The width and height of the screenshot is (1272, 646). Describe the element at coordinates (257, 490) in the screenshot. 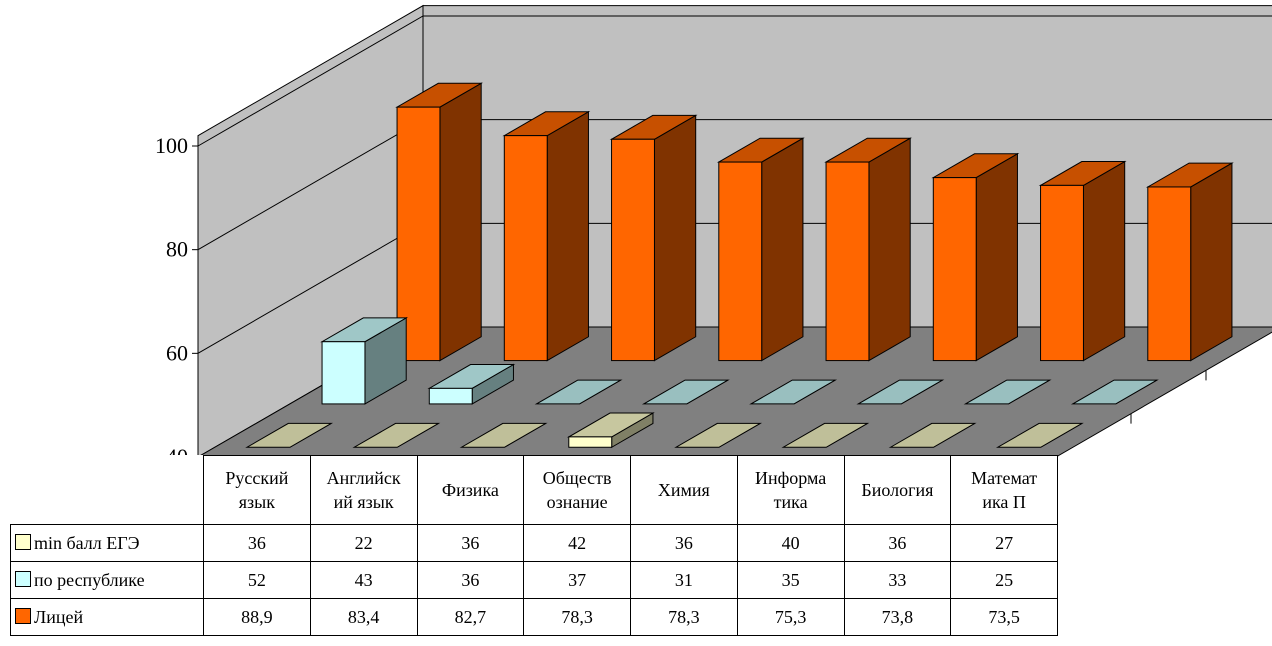

I see `category-label: Русский язык` at that location.